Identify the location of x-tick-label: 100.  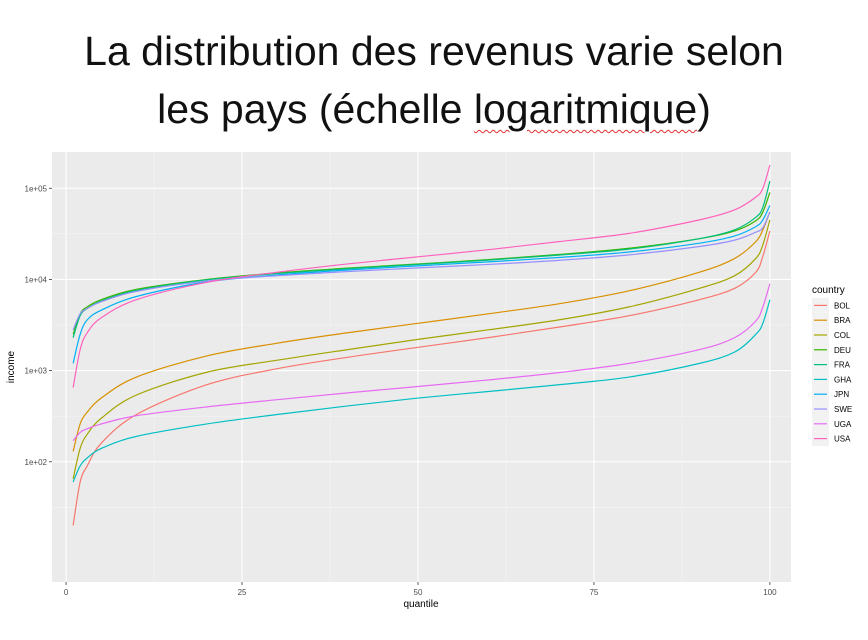
(770, 592).